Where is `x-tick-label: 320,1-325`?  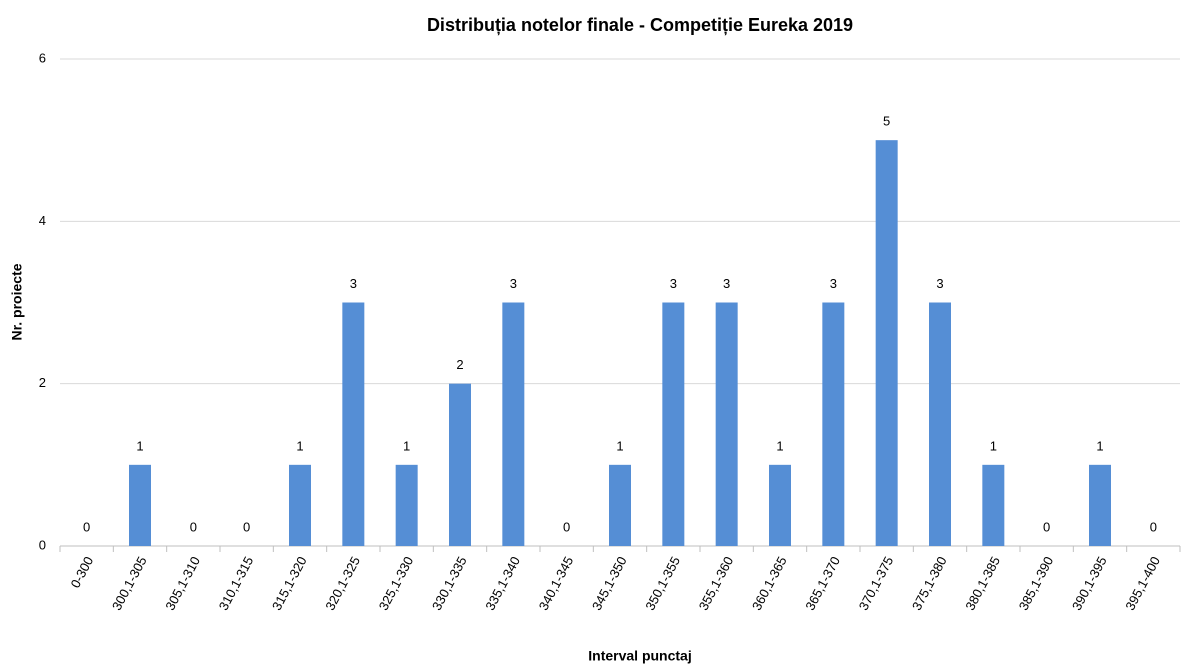 x-tick-label: 320,1-325 is located at coordinates (342, 583).